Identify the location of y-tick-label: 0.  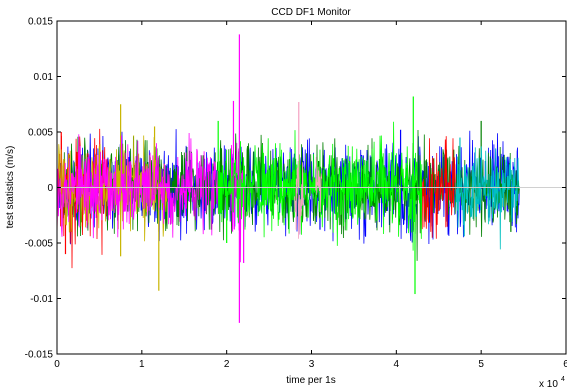
(50, 188).